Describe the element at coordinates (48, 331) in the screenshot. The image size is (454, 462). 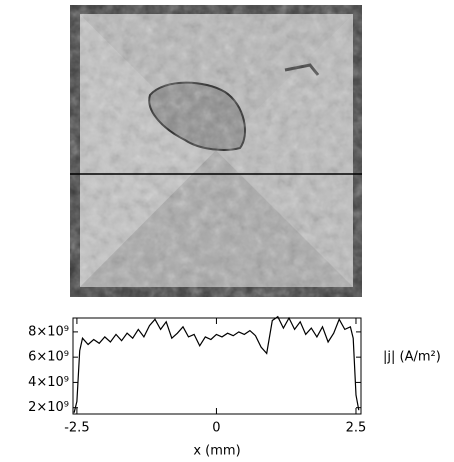
I see `y-tick-label: 8×10⁹` at that location.